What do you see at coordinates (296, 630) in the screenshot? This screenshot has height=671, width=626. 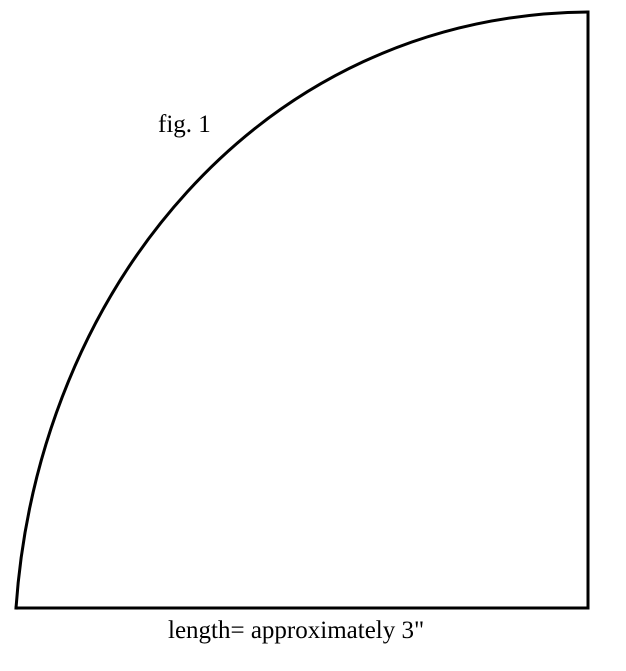 I see `length-caption: length= approximately 3"` at bounding box center [296, 630].